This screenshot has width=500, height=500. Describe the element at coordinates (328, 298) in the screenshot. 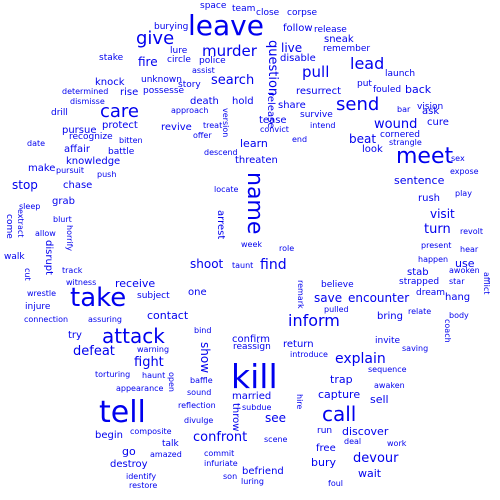

I see `word: save` at that location.